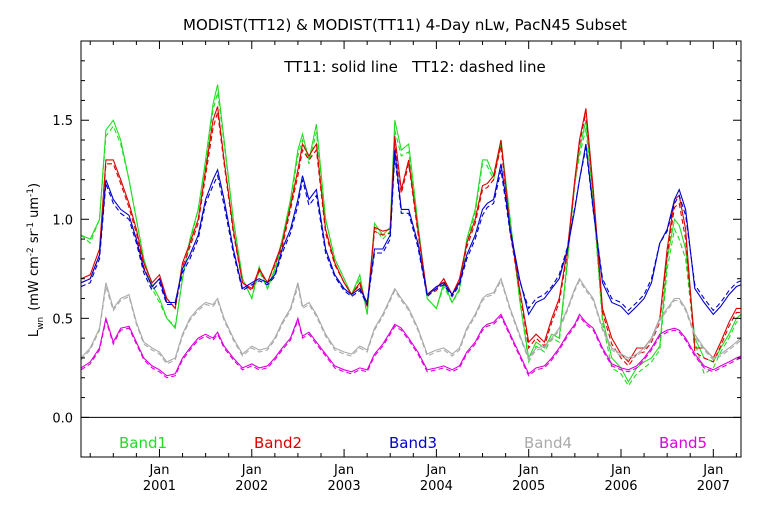 This screenshot has height=512, width=768. I want to click on x-tick-year: 2001, so click(159, 486).